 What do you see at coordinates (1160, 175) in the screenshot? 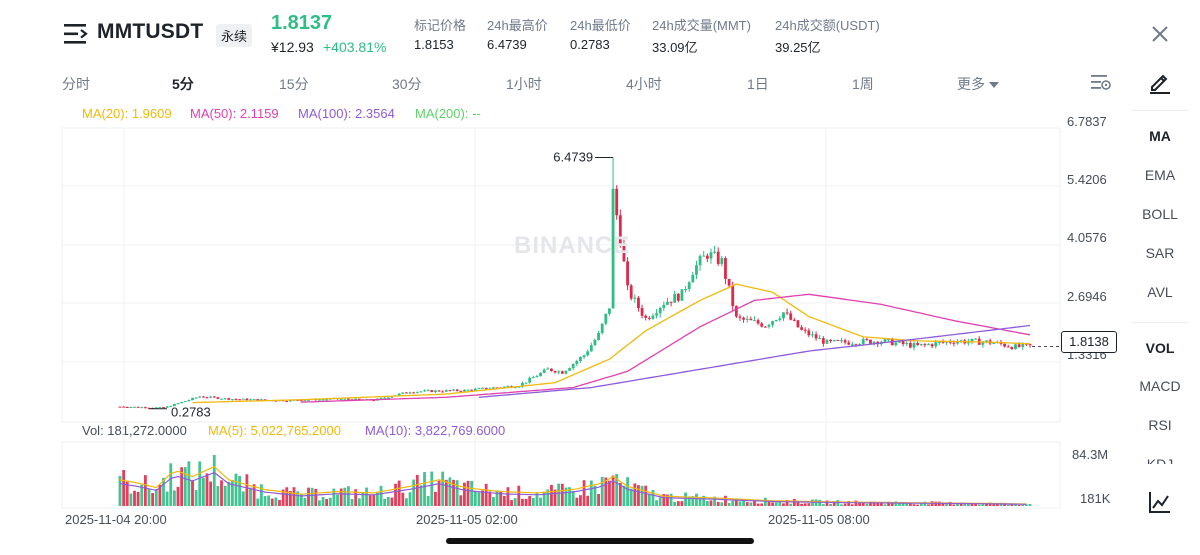
I see `indicator-ema: EMA` at bounding box center [1160, 175].